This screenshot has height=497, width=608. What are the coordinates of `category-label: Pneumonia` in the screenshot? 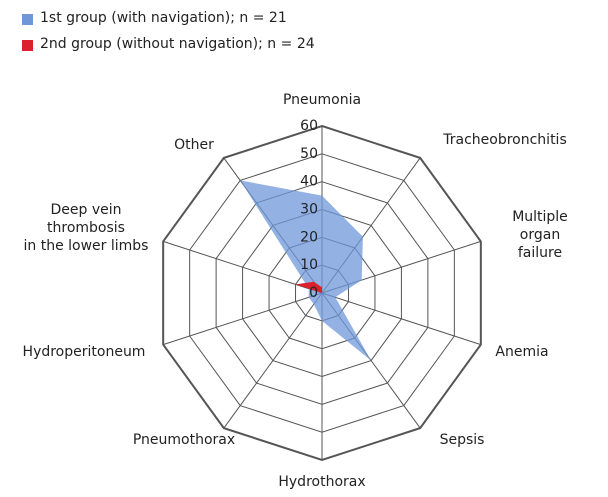 It's located at (322, 100).